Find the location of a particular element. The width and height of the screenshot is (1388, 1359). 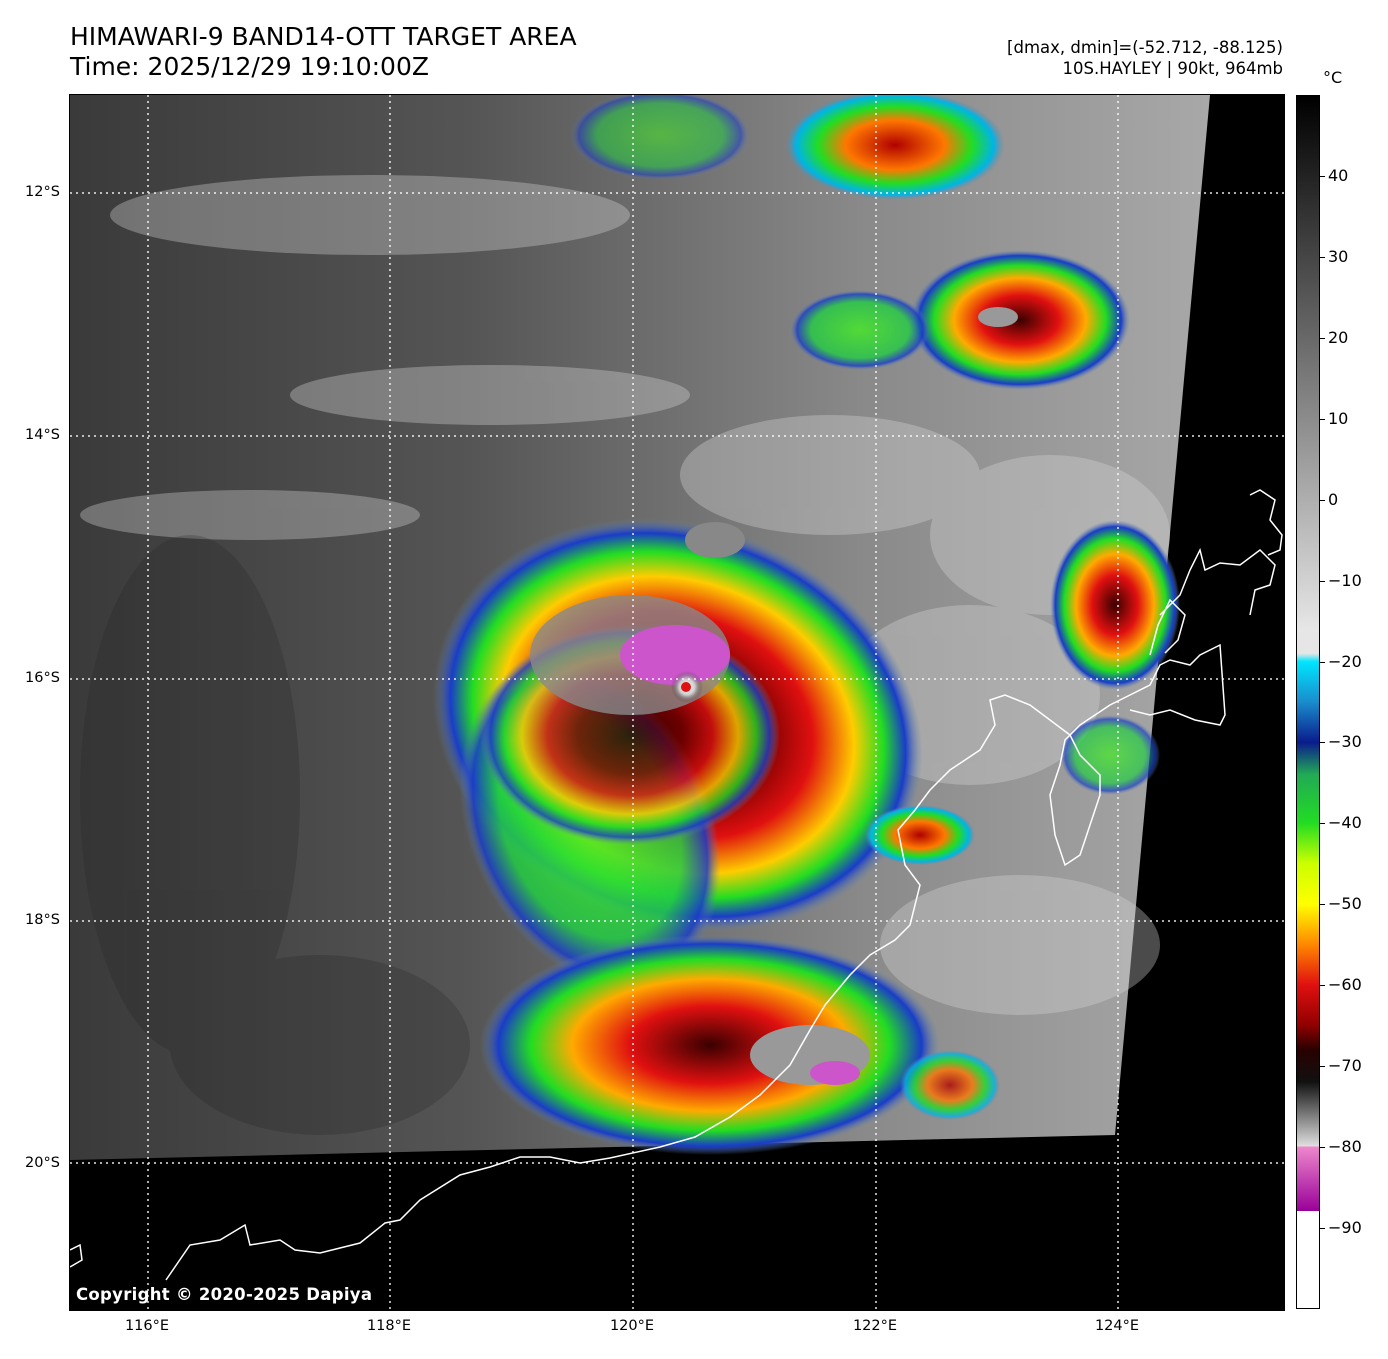

image-timestamp: Time: 2025/12/29 19:10:00Z is located at coordinates (249, 66).